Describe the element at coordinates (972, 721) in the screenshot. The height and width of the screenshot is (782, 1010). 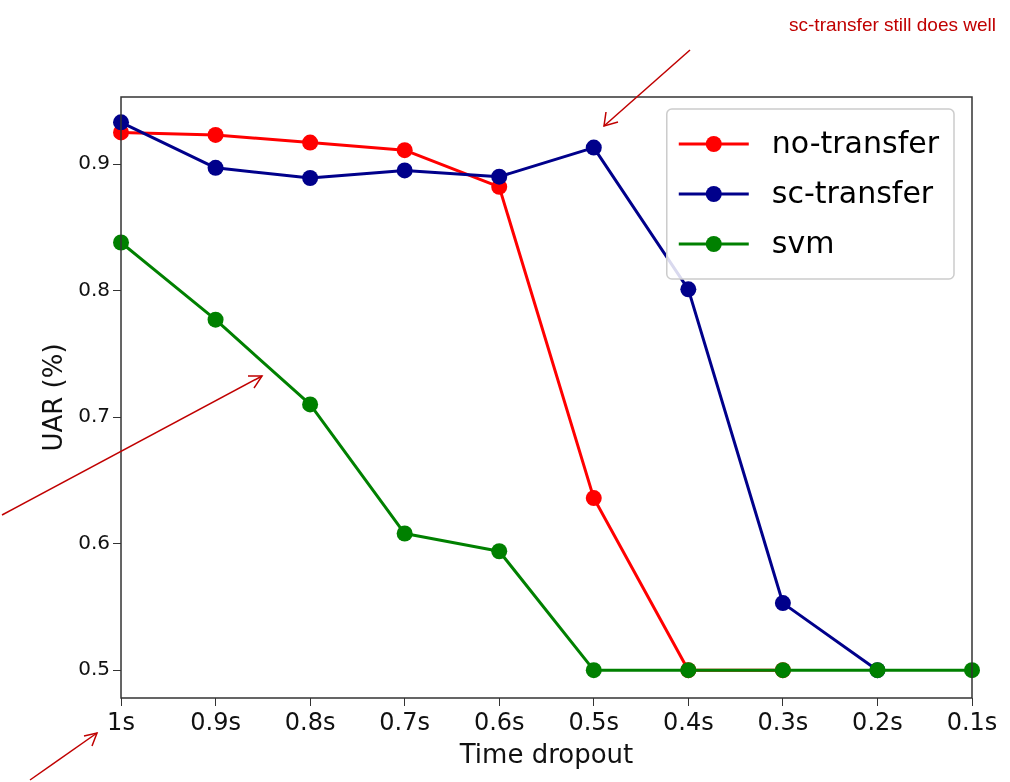
I see `x-tick-label: 0.1s` at that location.